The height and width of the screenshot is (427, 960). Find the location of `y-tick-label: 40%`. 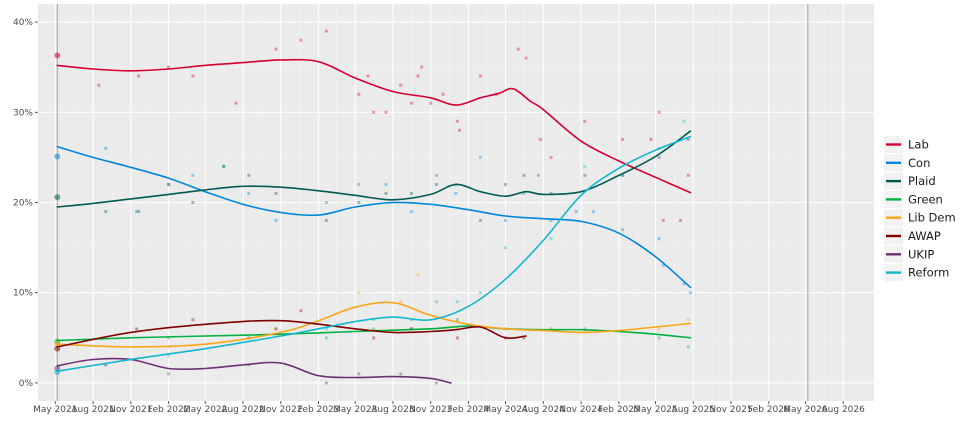

y-tick-label: 40% is located at coordinates (23, 23).